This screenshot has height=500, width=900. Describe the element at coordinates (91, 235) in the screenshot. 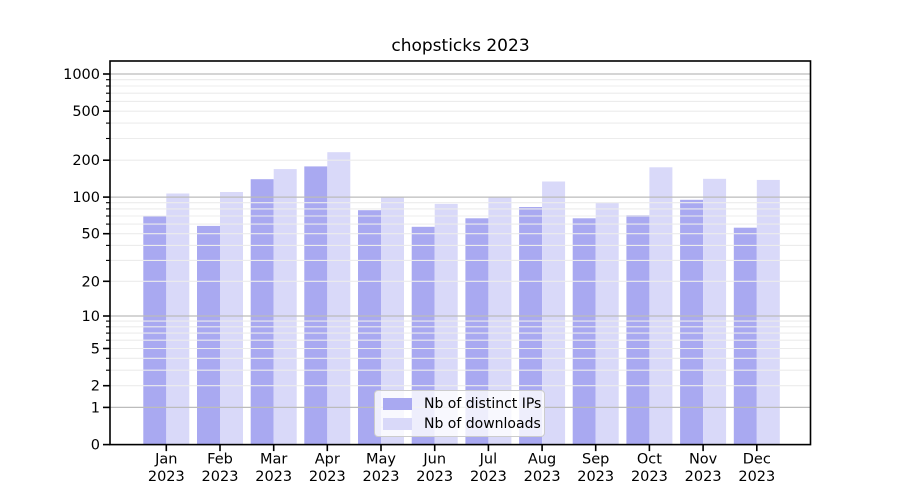

I see `y-tick-label: 50` at that location.